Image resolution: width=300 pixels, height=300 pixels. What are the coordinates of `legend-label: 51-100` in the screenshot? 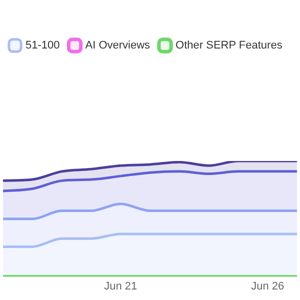 It's located at (43, 46).